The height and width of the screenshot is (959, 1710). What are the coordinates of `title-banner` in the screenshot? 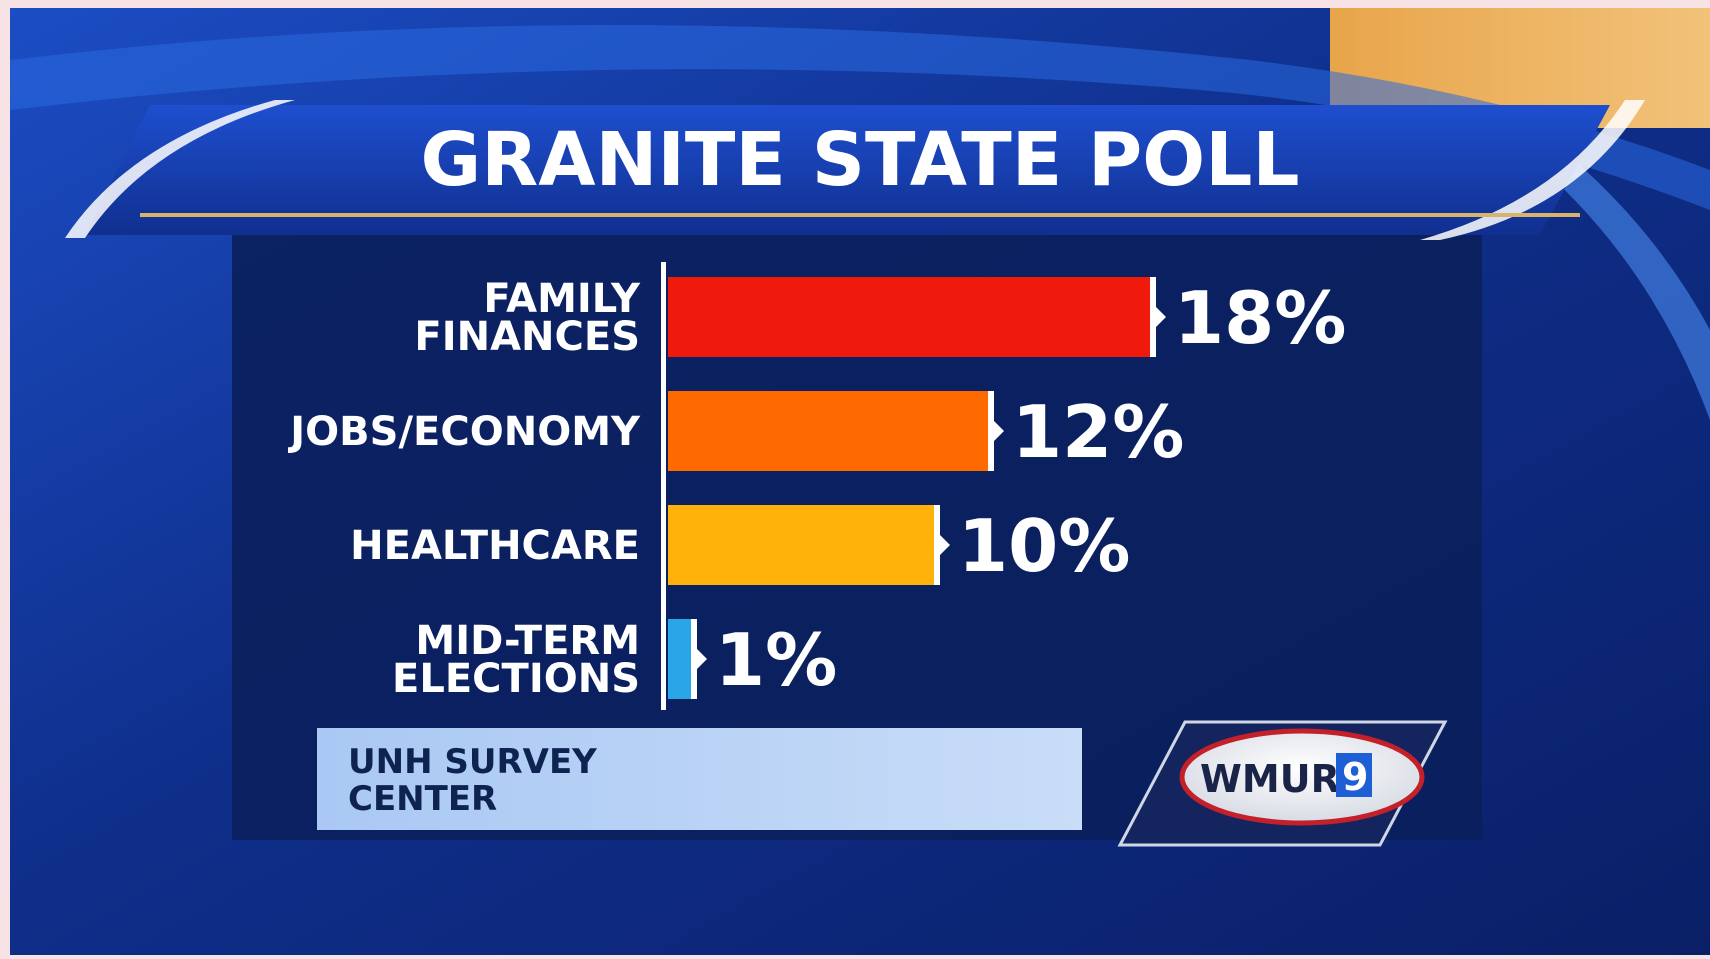 It's located at (847, 170).